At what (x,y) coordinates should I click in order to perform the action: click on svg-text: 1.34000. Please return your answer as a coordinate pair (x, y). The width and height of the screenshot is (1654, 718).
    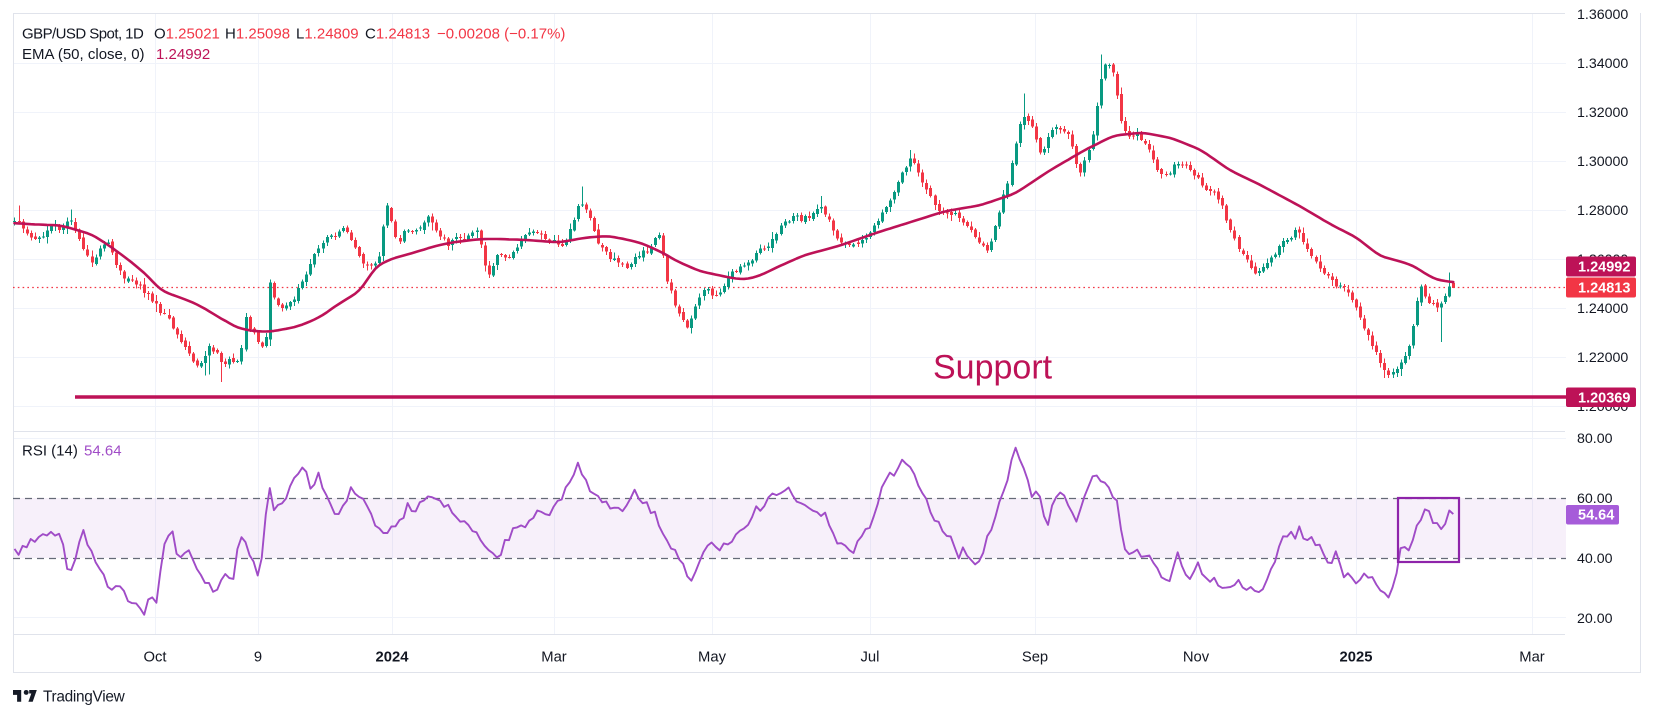
    Looking at the image, I should click on (1602, 64).